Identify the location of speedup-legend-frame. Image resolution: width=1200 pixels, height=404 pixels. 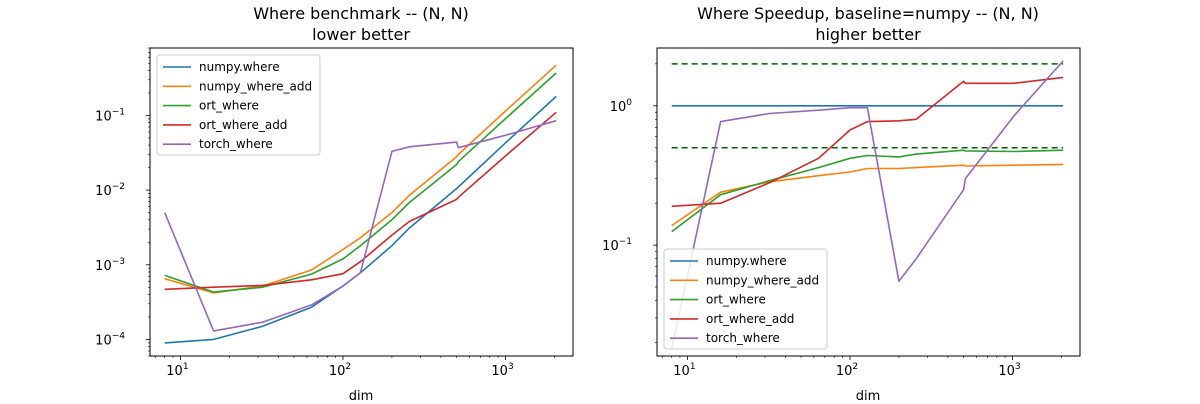
(745, 299).